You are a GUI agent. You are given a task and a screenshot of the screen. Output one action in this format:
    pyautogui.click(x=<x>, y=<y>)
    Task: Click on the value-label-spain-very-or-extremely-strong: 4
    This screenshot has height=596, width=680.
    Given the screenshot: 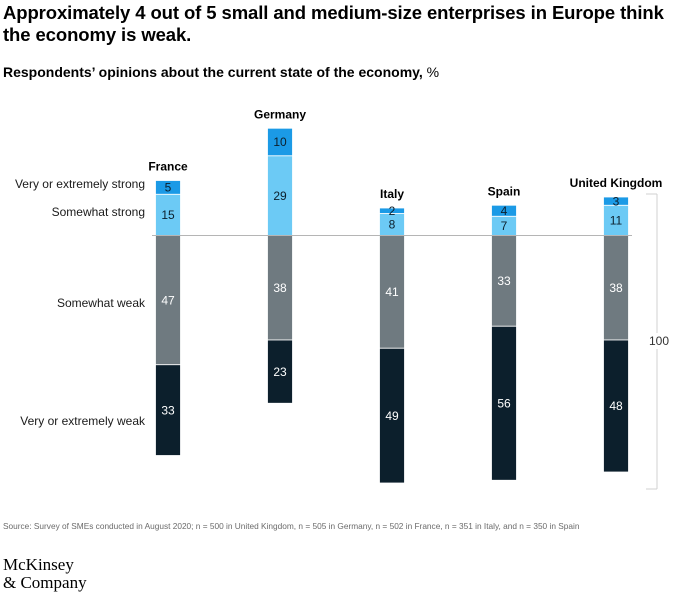 What is the action you would take?
    pyautogui.click(x=504, y=211)
    